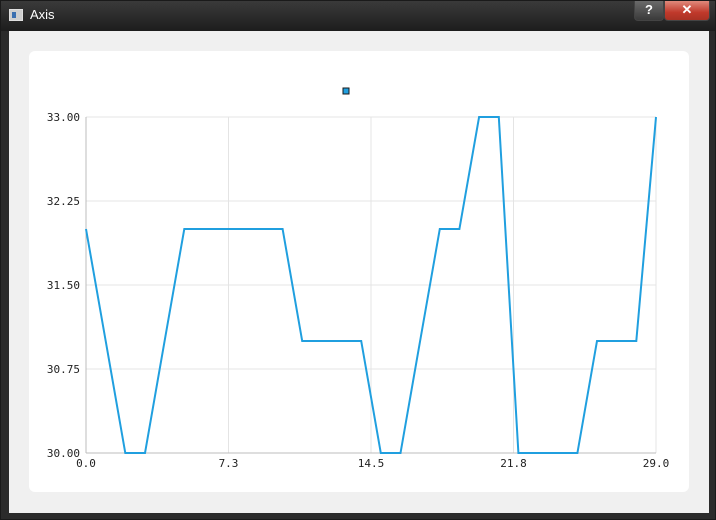 This screenshot has width=716, height=520. What do you see at coordinates (229, 463) in the screenshot?
I see `x-tick-label: 7.3` at bounding box center [229, 463].